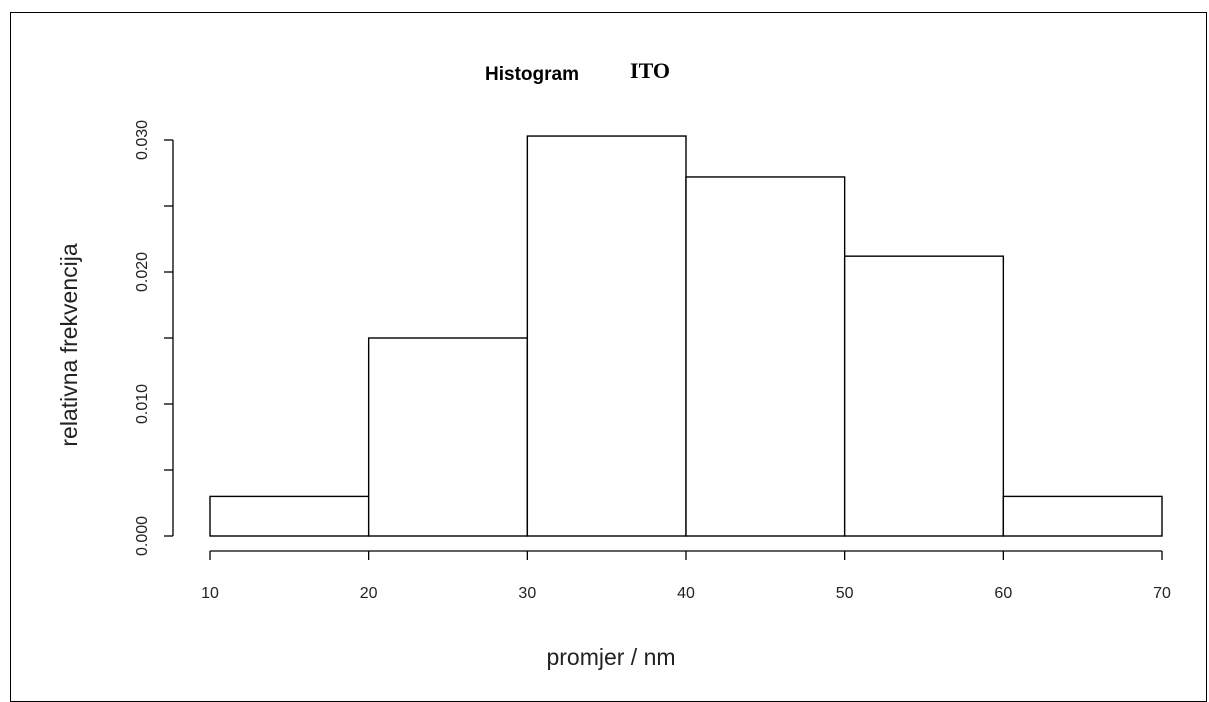  Describe the element at coordinates (369, 593) in the screenshot. I see `x-tick-label: 20` at that location.